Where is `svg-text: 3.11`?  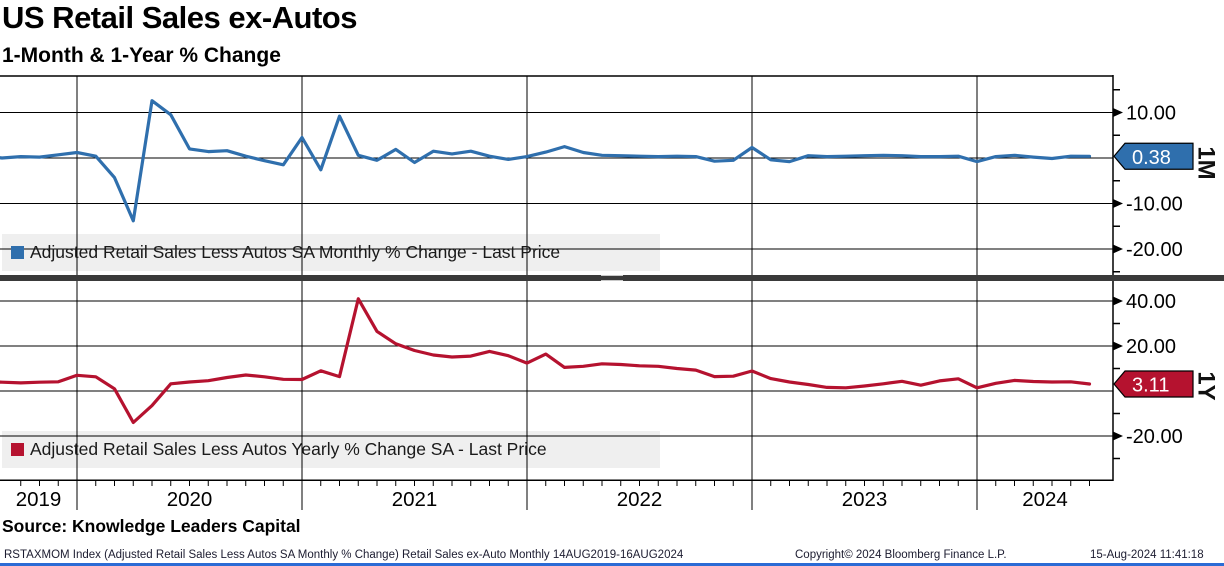
svg-text: 3.11 is located at coordinates (1150, 386).